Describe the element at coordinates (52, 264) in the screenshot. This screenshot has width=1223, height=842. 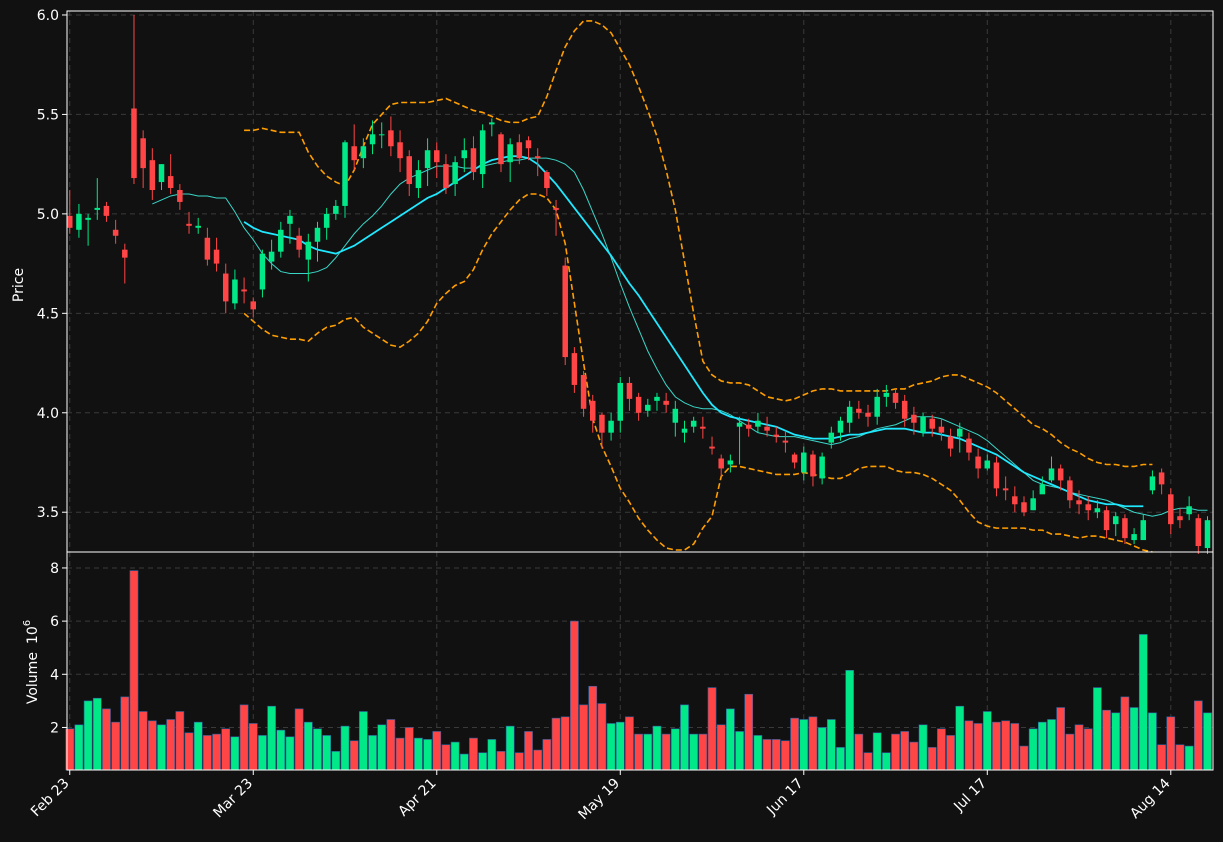
I see `price-axis-ticks: 3.5 4.0 4.5 5.0 5.5 6.0` at that location.